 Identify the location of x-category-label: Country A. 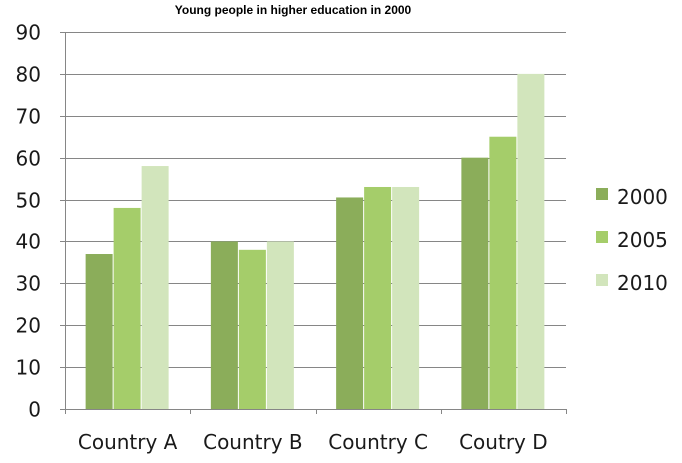
(128, 442).